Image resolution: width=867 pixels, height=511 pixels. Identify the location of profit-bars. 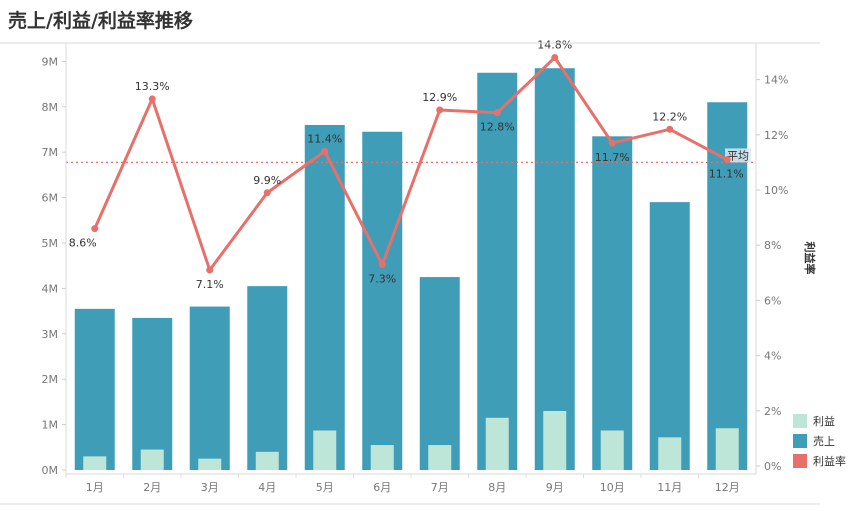
(411, 440).